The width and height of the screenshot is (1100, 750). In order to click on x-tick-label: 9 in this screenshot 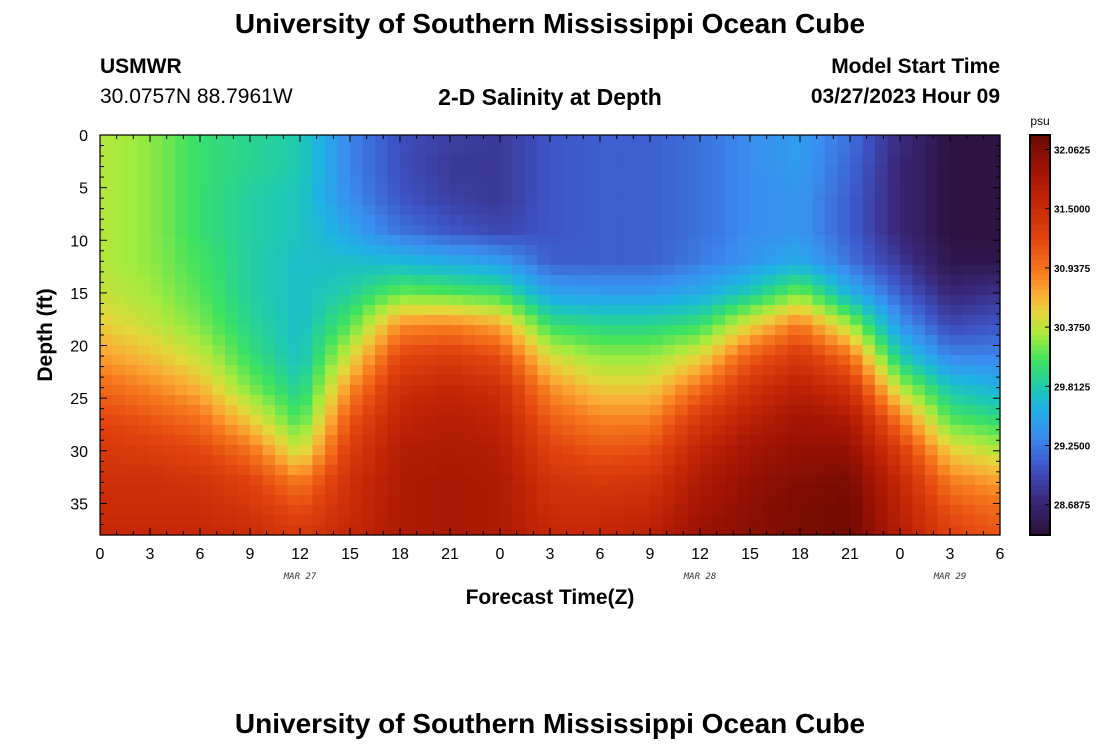, I will do `click(650, 554)`.